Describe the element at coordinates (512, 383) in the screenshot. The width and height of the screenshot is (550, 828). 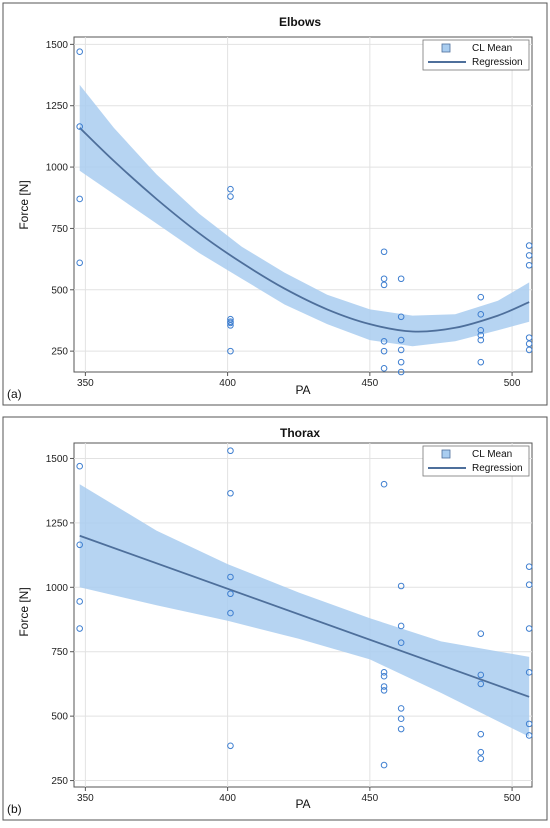
I see `panel-a-x-tick-label: 500` at that location.